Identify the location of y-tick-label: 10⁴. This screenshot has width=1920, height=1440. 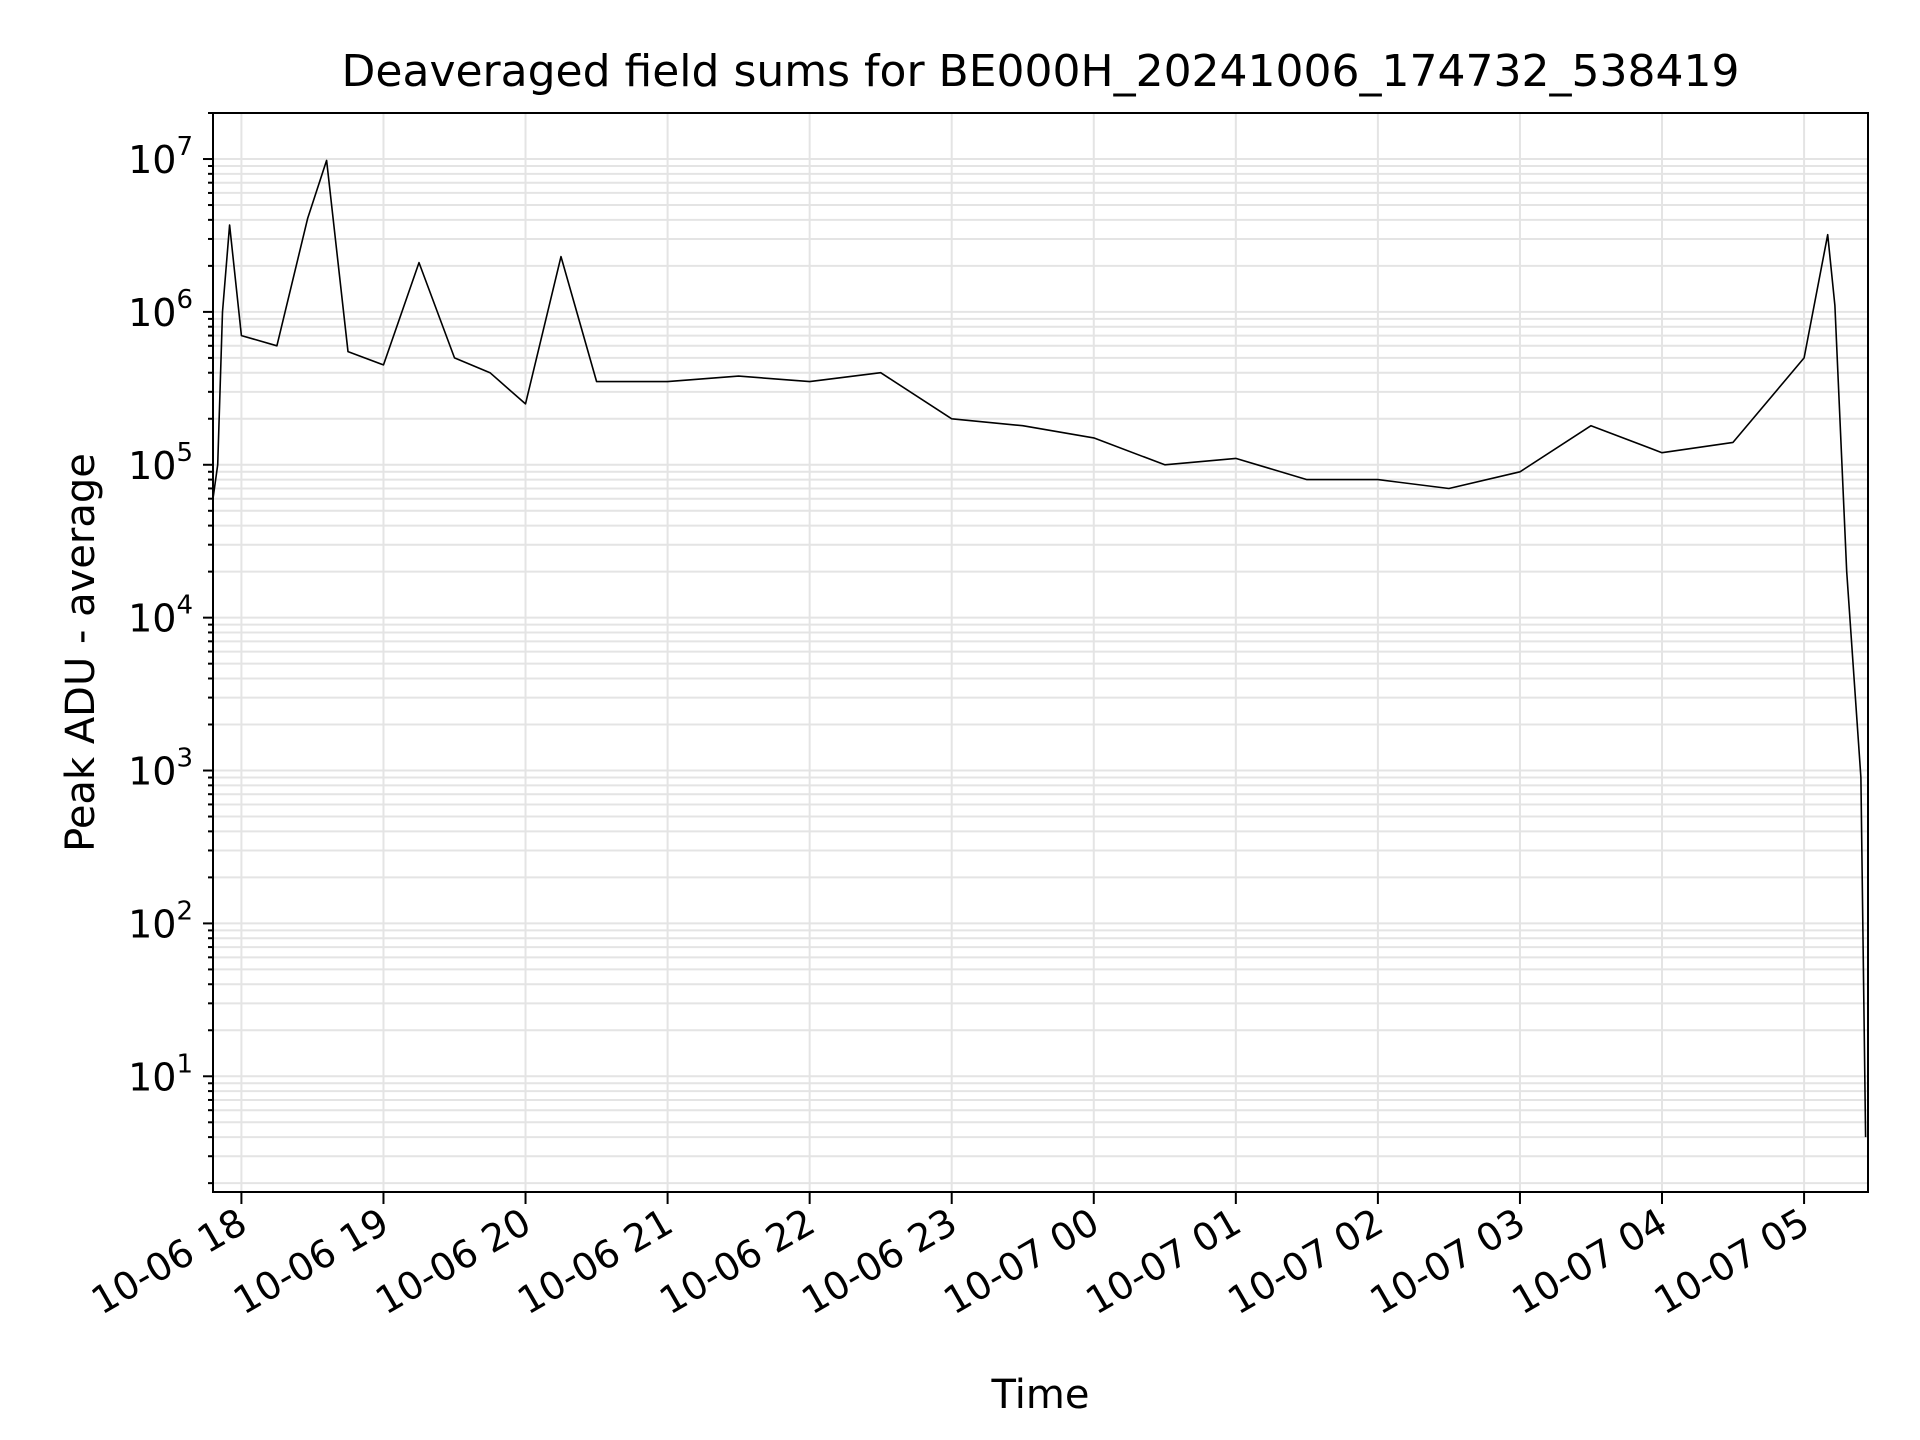
(160, 616).